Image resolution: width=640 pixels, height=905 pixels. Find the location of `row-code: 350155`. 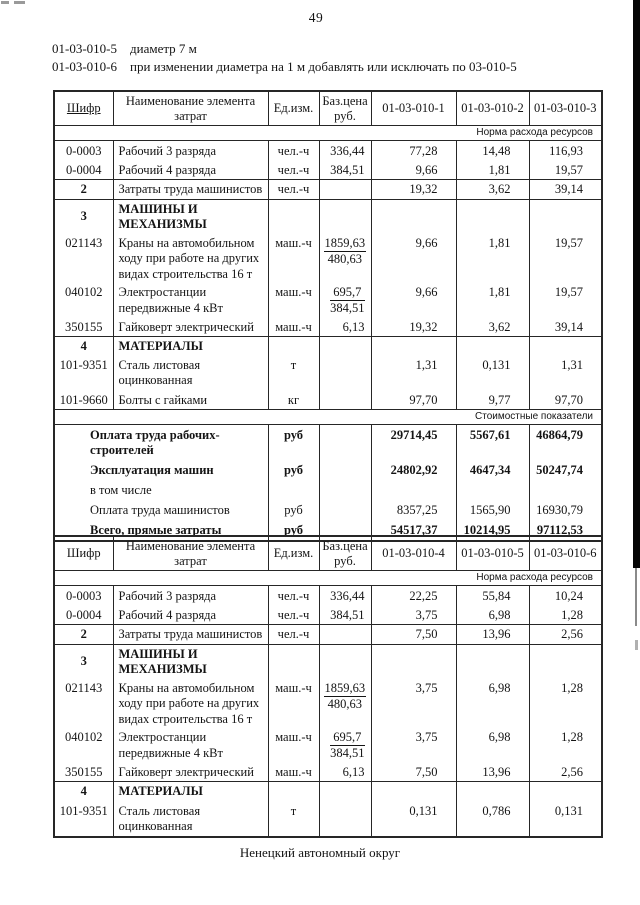

row-code: 350155 is located at coordinates (84, 326).